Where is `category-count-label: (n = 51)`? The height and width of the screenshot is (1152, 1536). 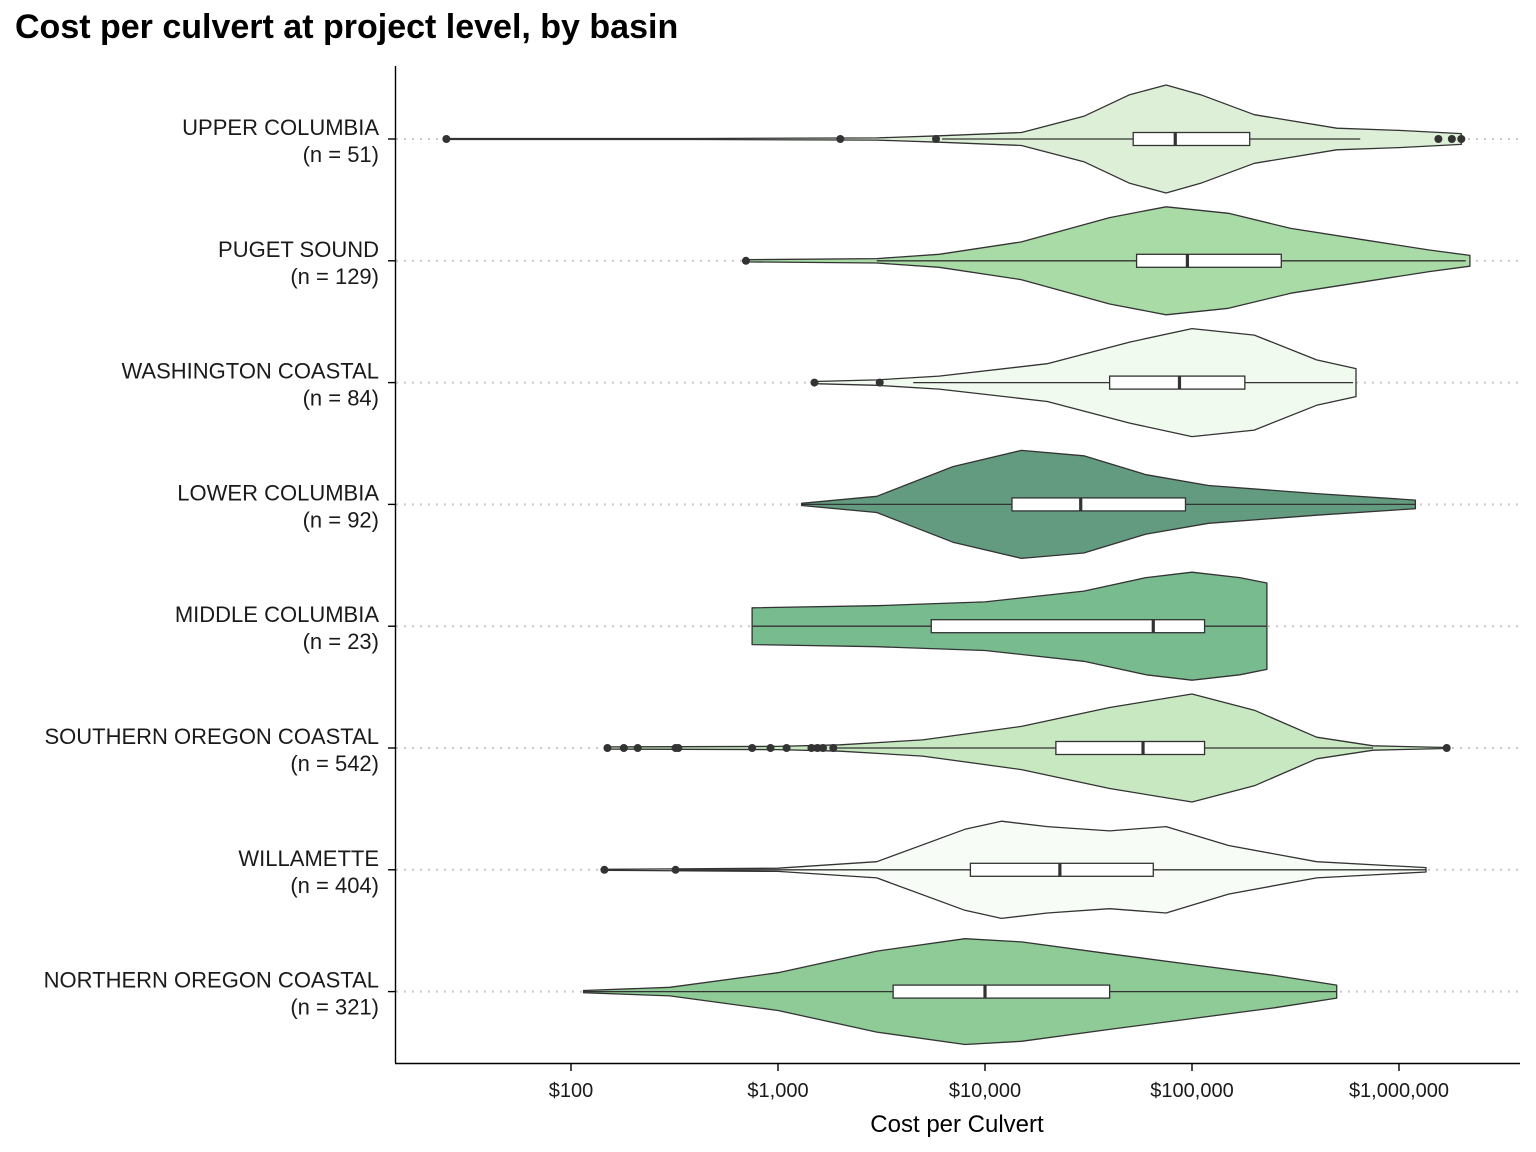
category-count-label: (n = 51) is located at coordinates (341, 154).